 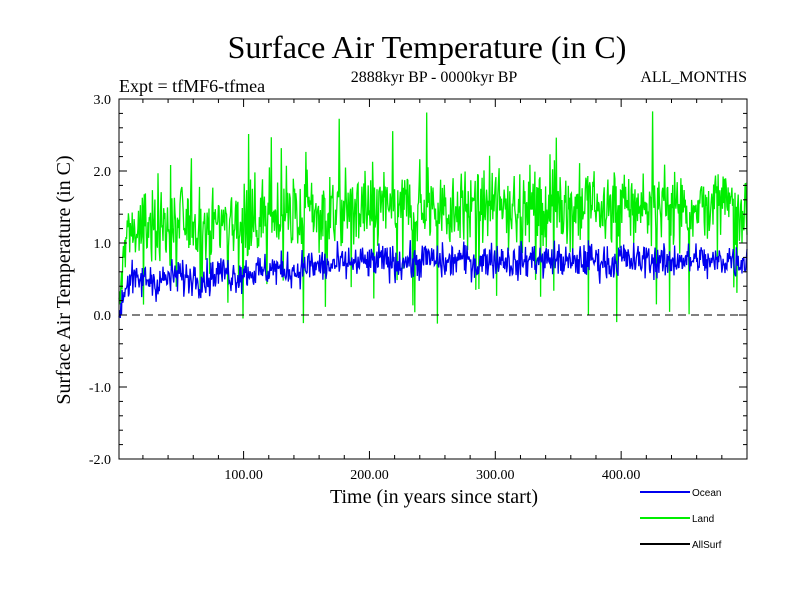 What do you see at coordinates (192, 86) in the screenshot?
I see `experiment-label: Expt = tfMF6-tfmea` at bounding box center [192, 86].